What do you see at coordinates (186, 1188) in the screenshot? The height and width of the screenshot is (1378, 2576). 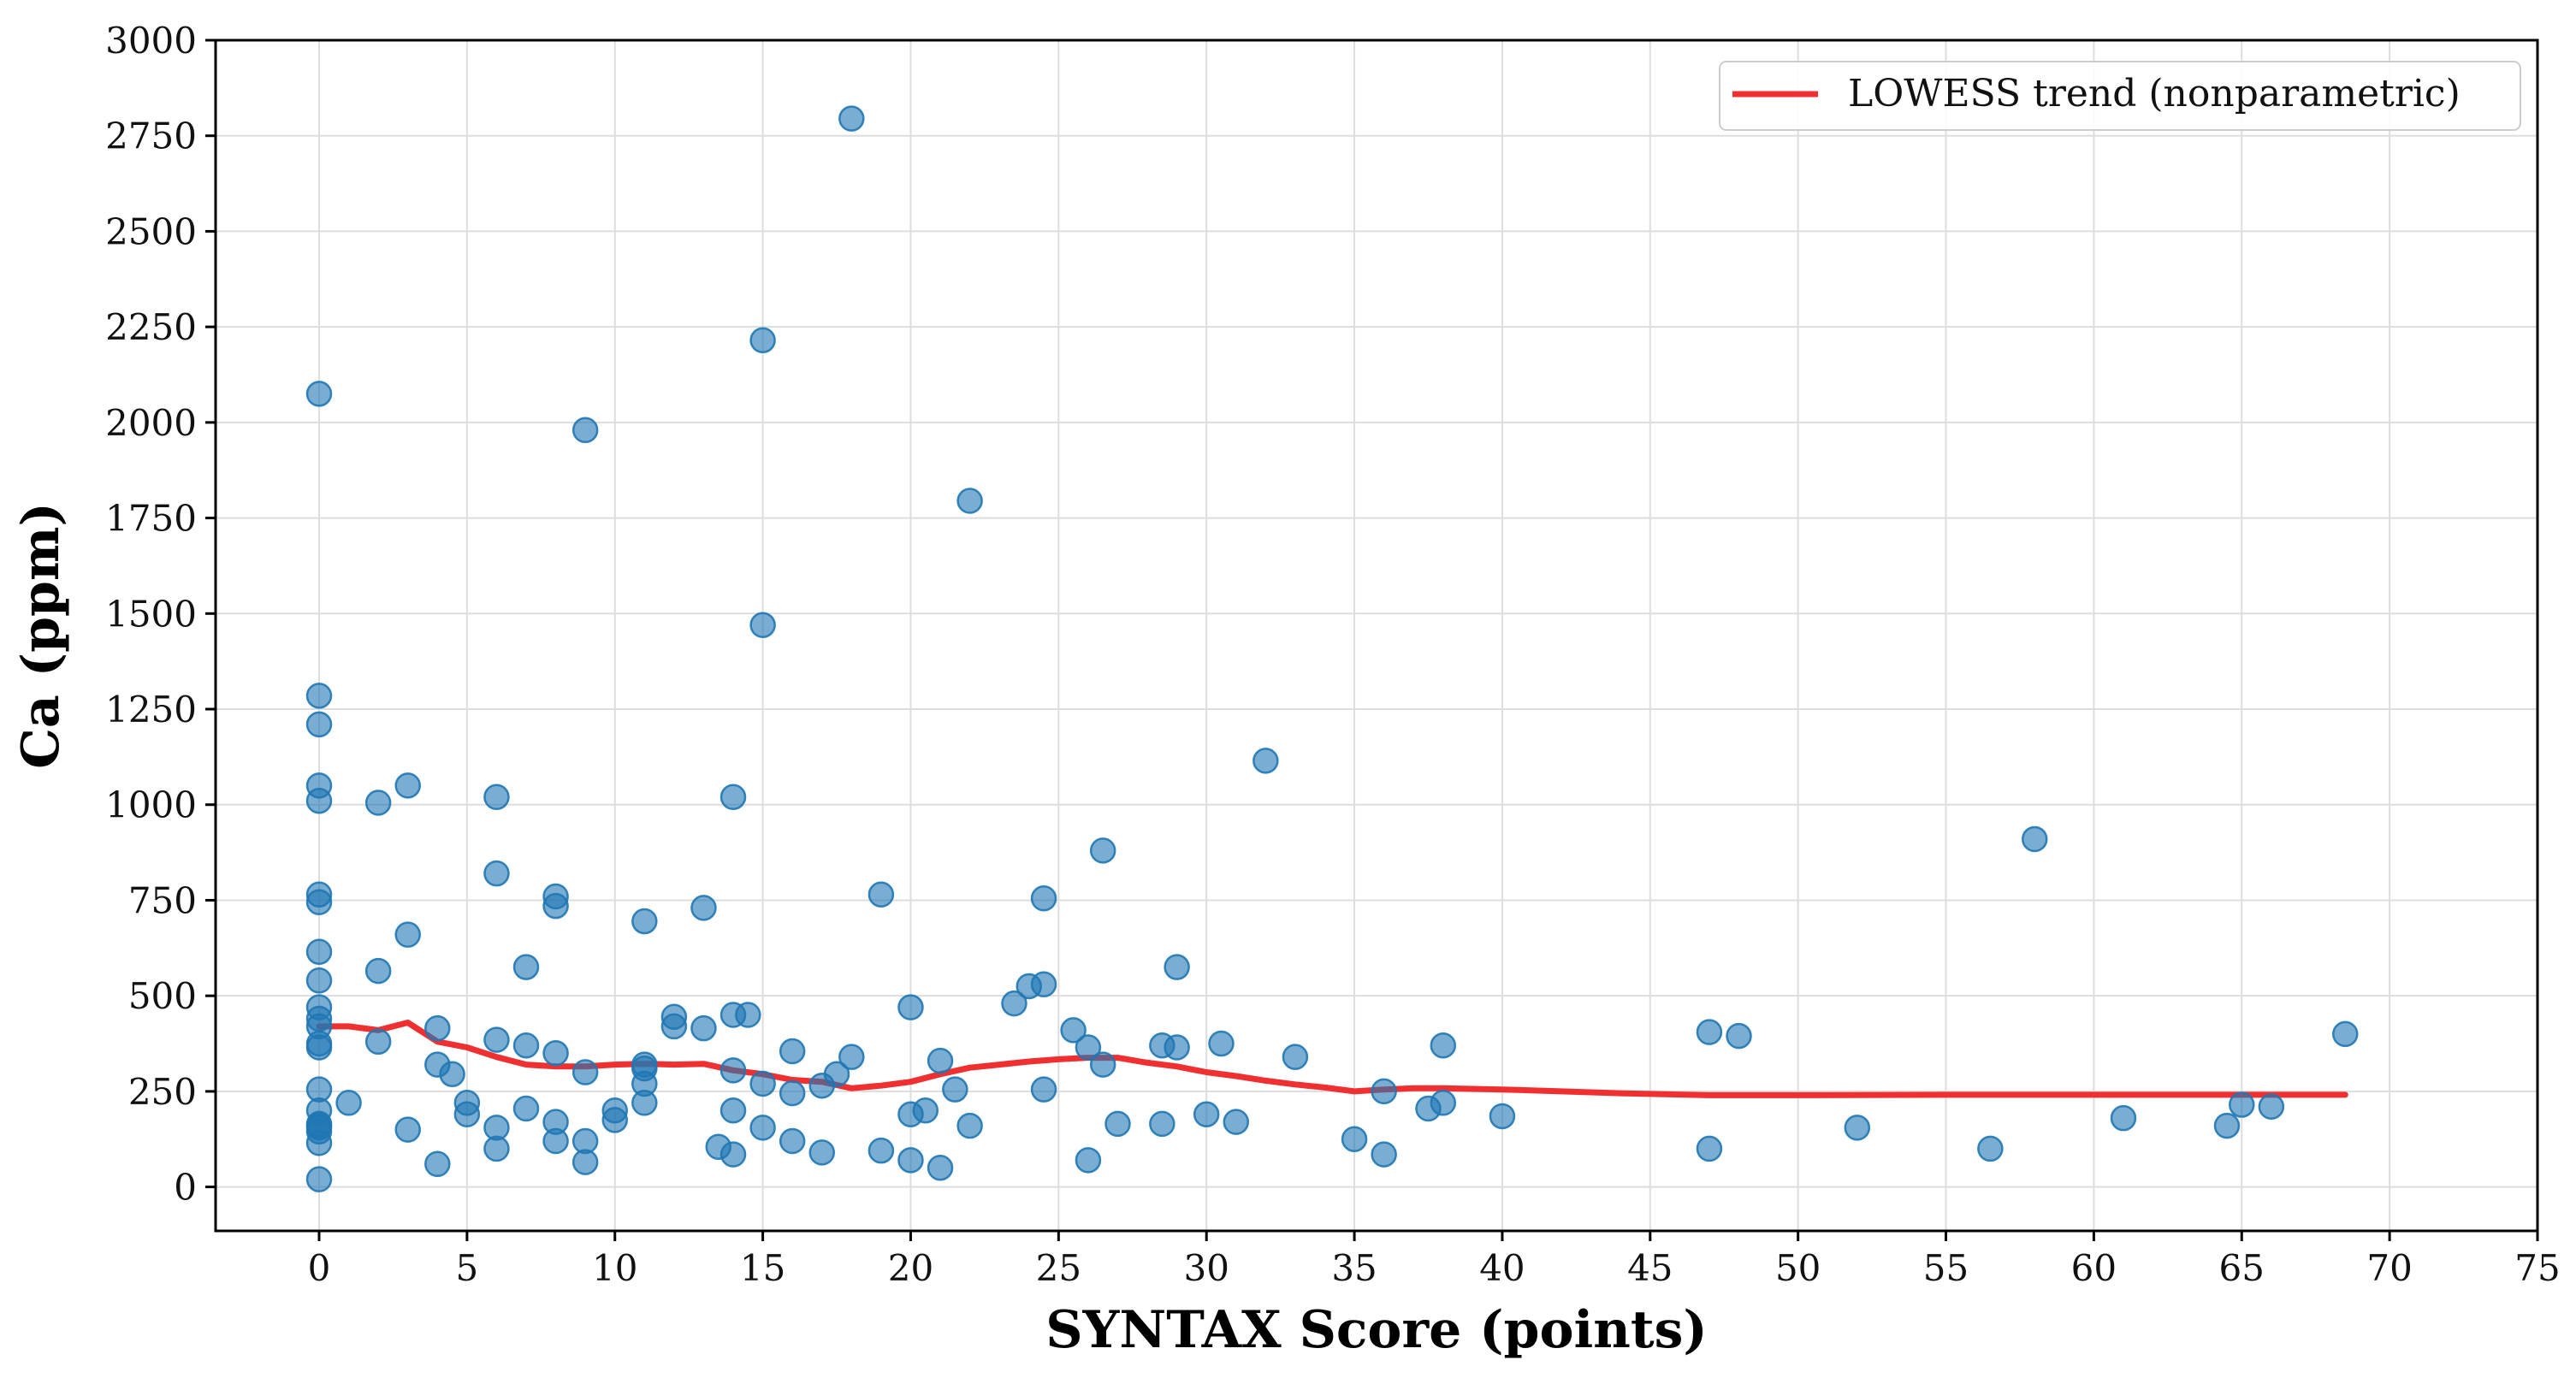 I see `y-tick-label: 0` at bounding box center [186, 1188].